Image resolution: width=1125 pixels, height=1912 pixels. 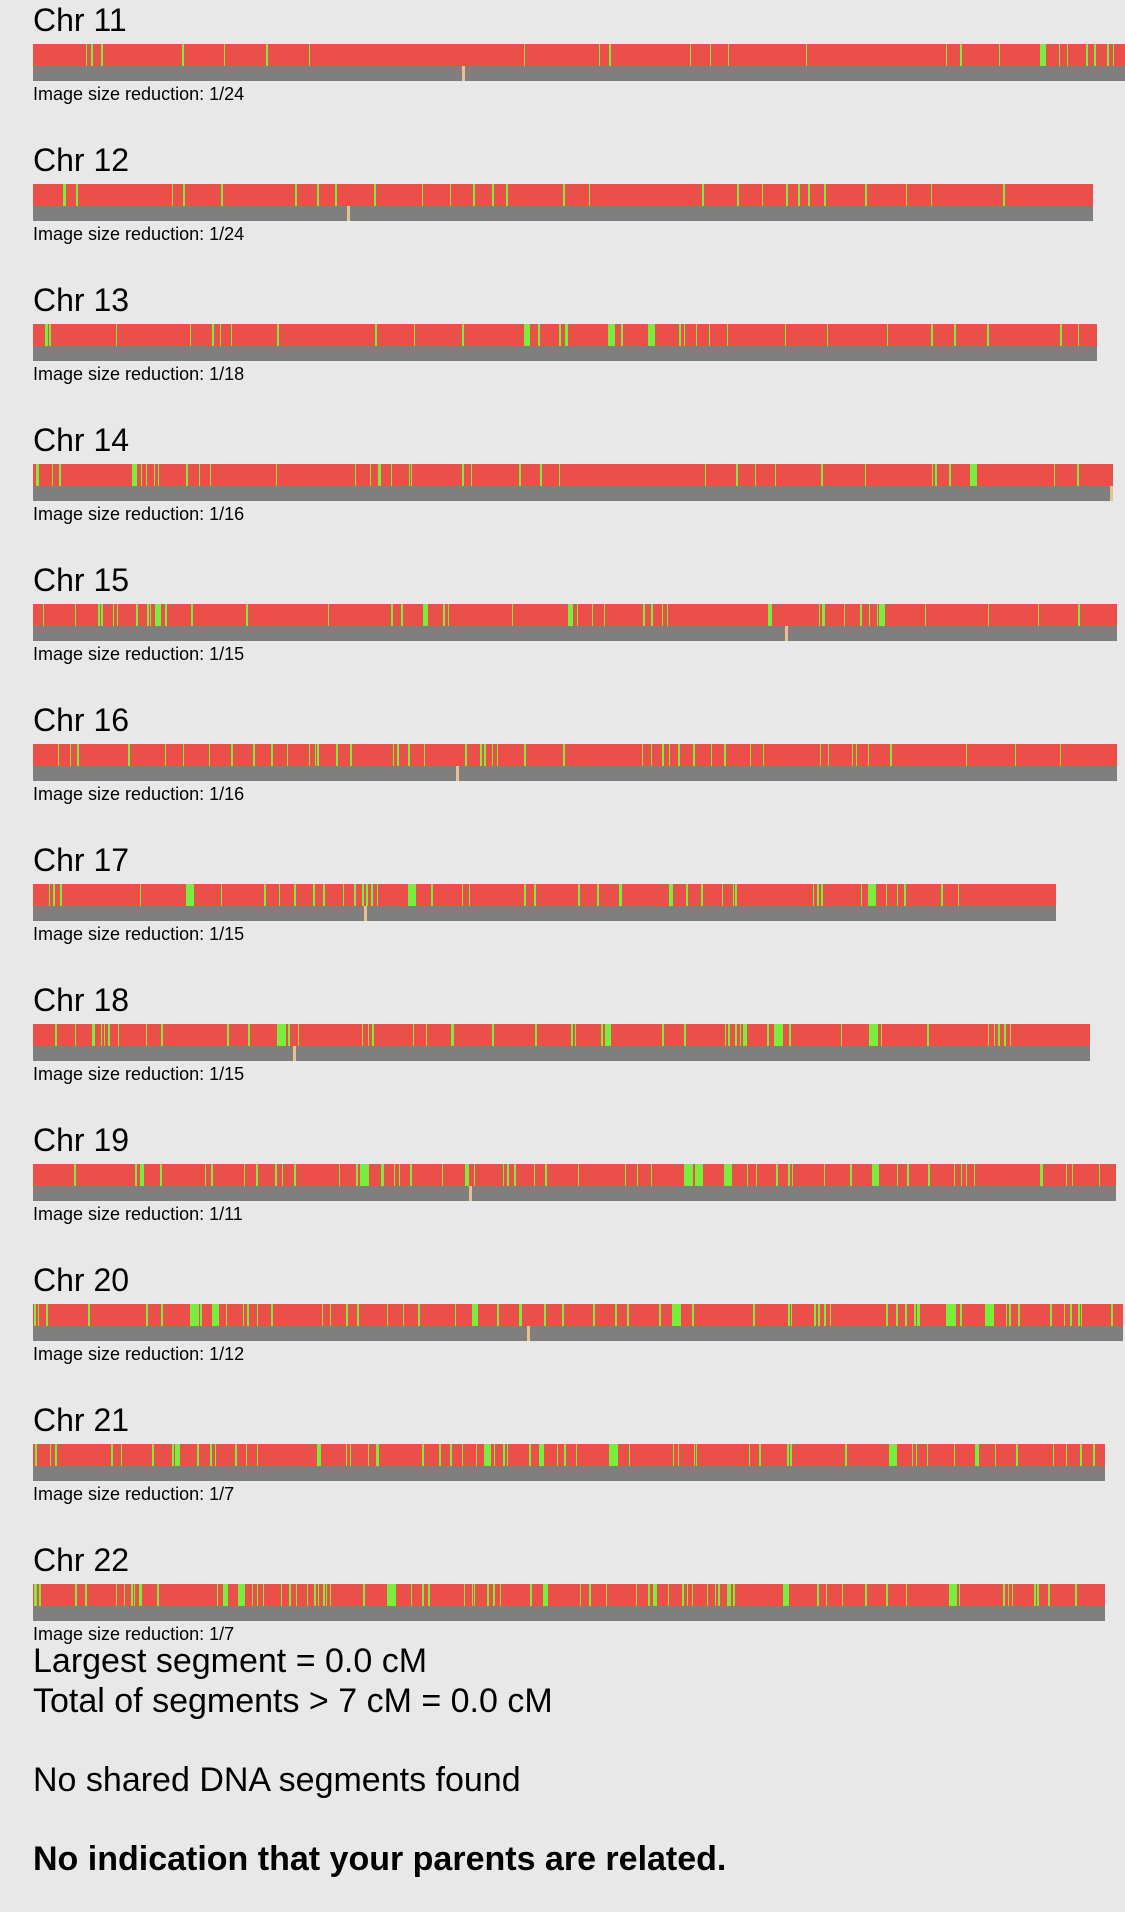 I want to click on chromosome-comparison-bar, so click(x=544, y=895).